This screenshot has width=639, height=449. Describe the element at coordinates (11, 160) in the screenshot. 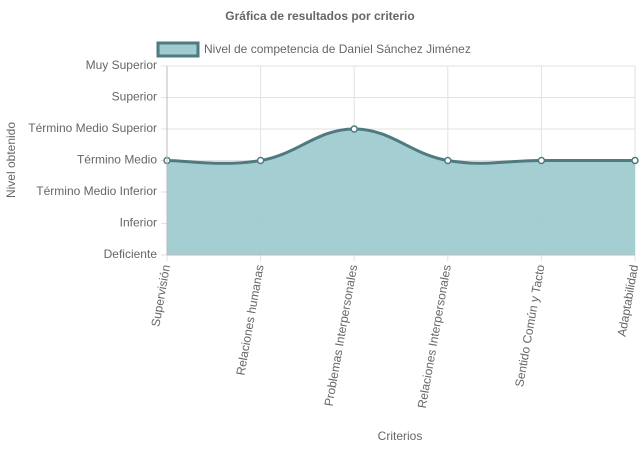

I see `y-axis-title: Nivel obtenido` at that location.